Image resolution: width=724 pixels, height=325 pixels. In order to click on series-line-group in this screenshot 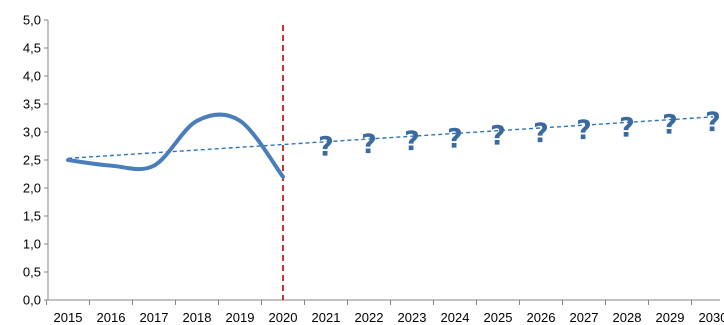, I will do `click(175, 145)`.